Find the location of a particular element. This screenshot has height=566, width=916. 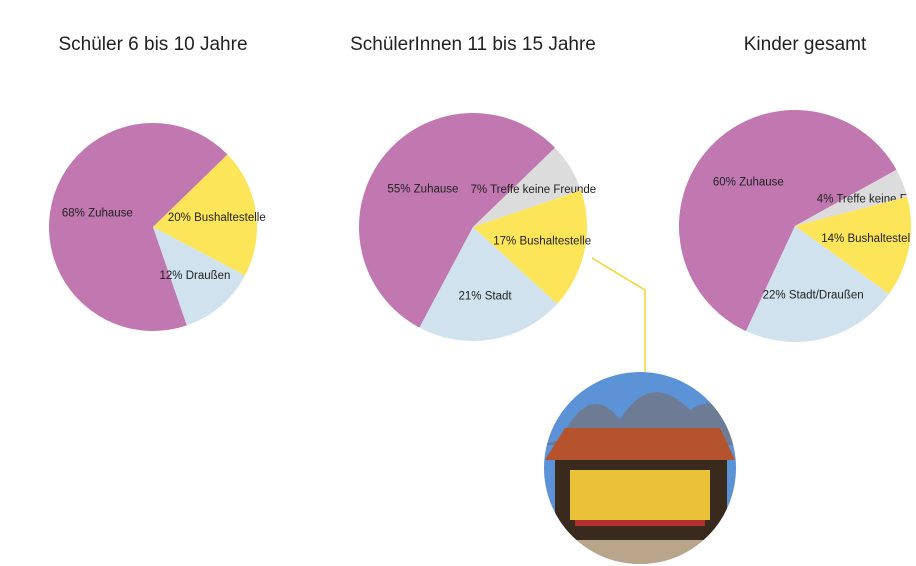

data-label: 22% Stadt/Draußen is located at coordinates (813, 296).